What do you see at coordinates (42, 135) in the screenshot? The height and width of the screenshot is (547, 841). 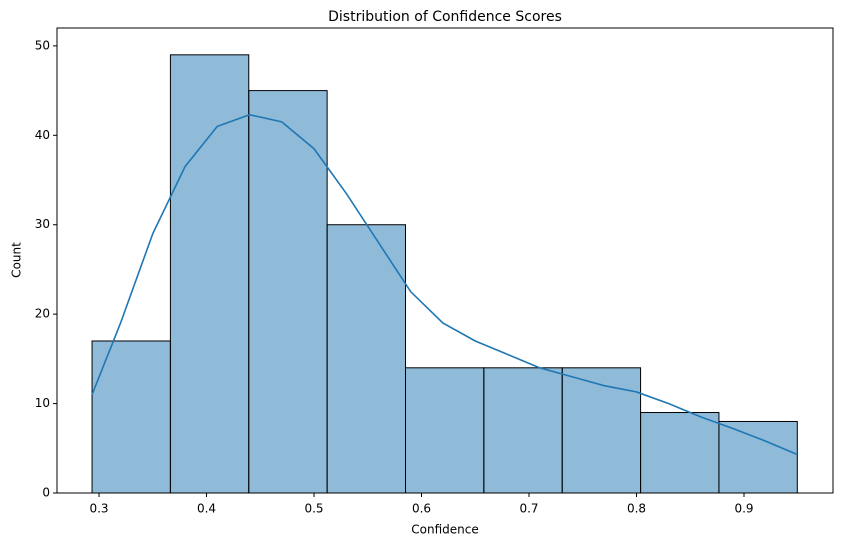 I see `y-tick-label: 40` at bounding box center [42, 135].